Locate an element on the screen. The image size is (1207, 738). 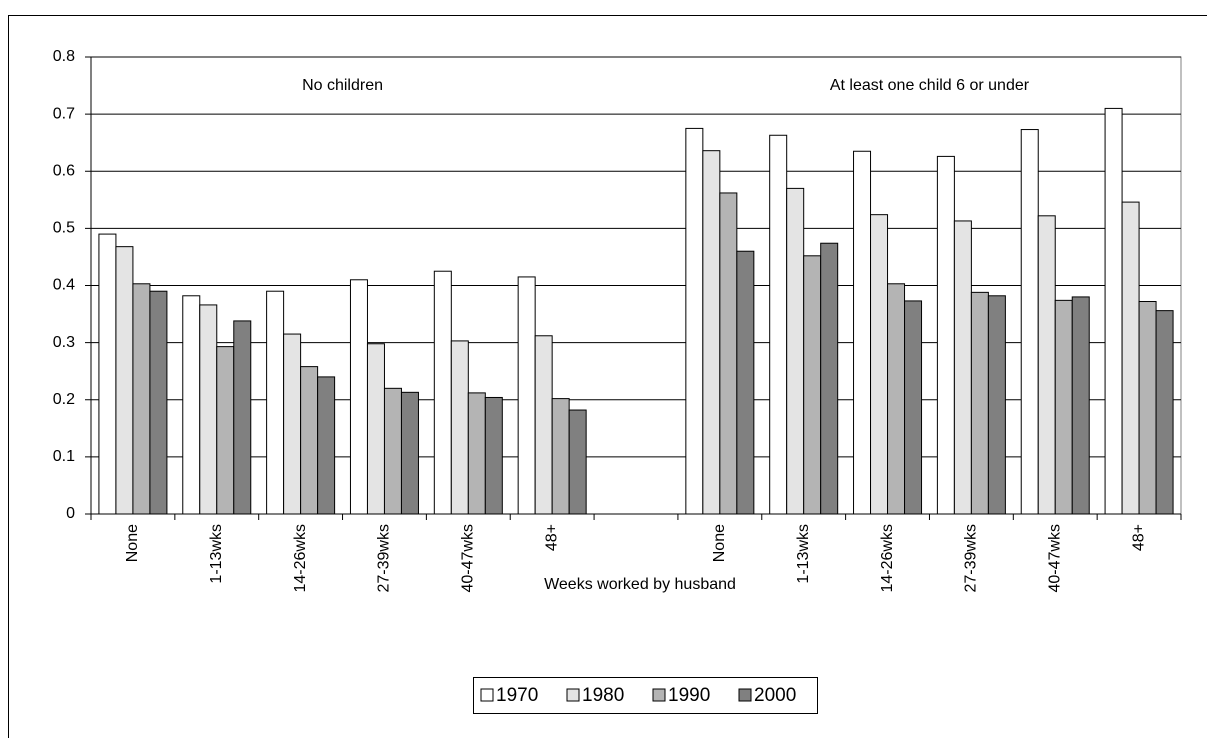
y-tick-label: 0 is located at coordinates (70, 513).